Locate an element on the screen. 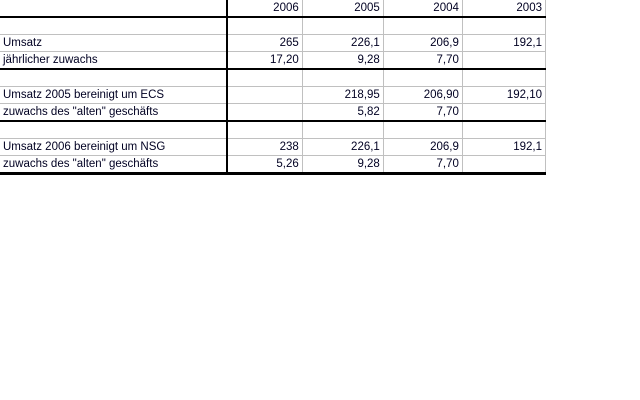 The height and width of the screenshot is (400, 640). column-header-cell: 2005 is located at coordinates (343, 9).